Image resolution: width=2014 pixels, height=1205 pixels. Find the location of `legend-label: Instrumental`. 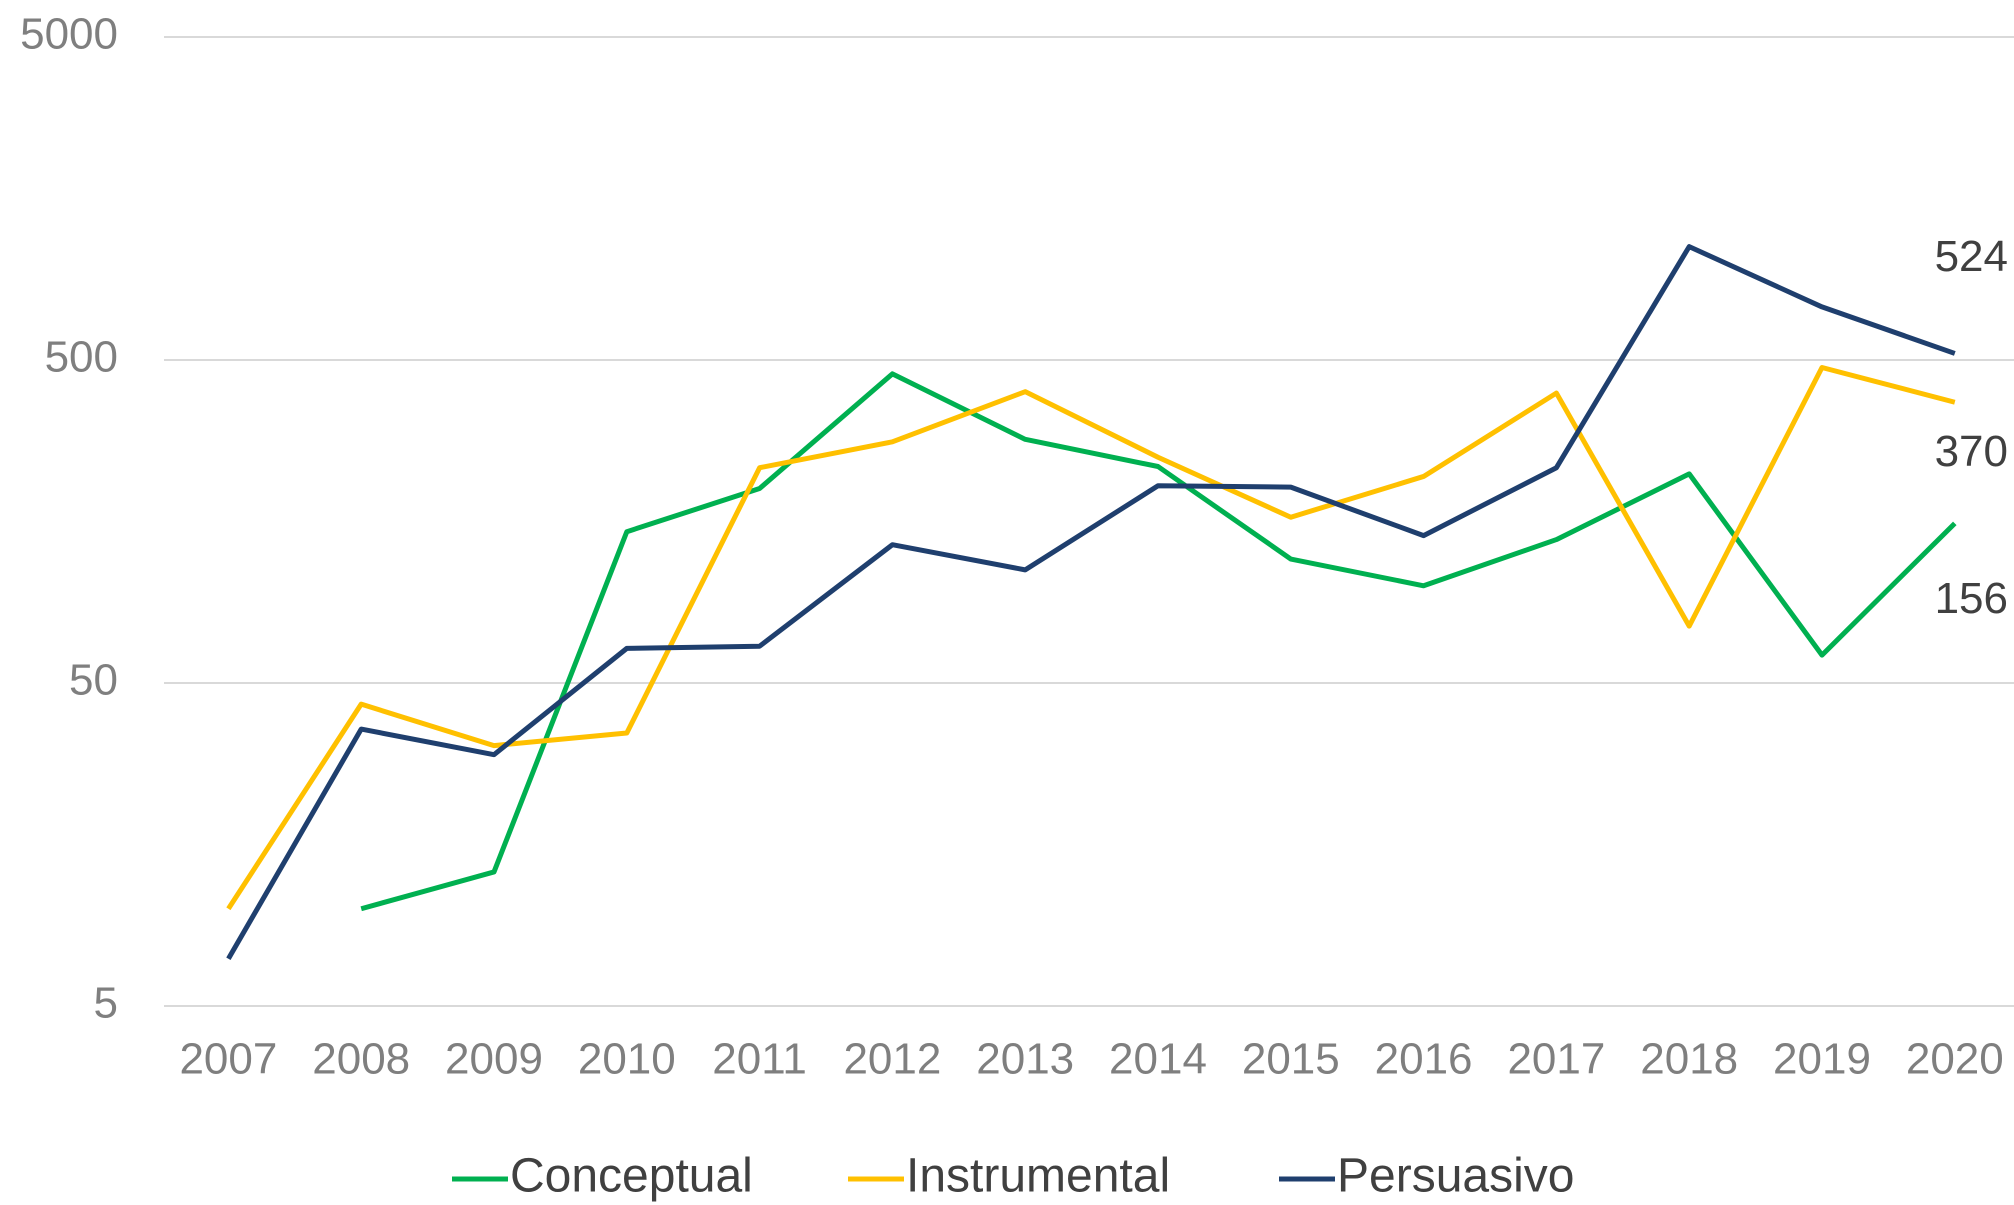

legend-label: Instrumental is located at coordinates (1038, 1176).